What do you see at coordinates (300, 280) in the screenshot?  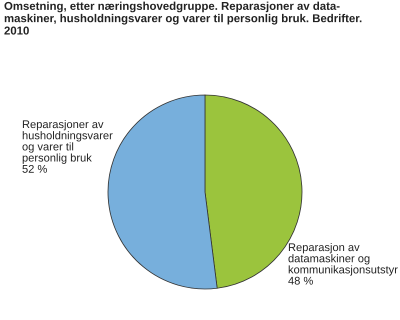 I see `data-label: 48 %` at bounding box center [300, 280].